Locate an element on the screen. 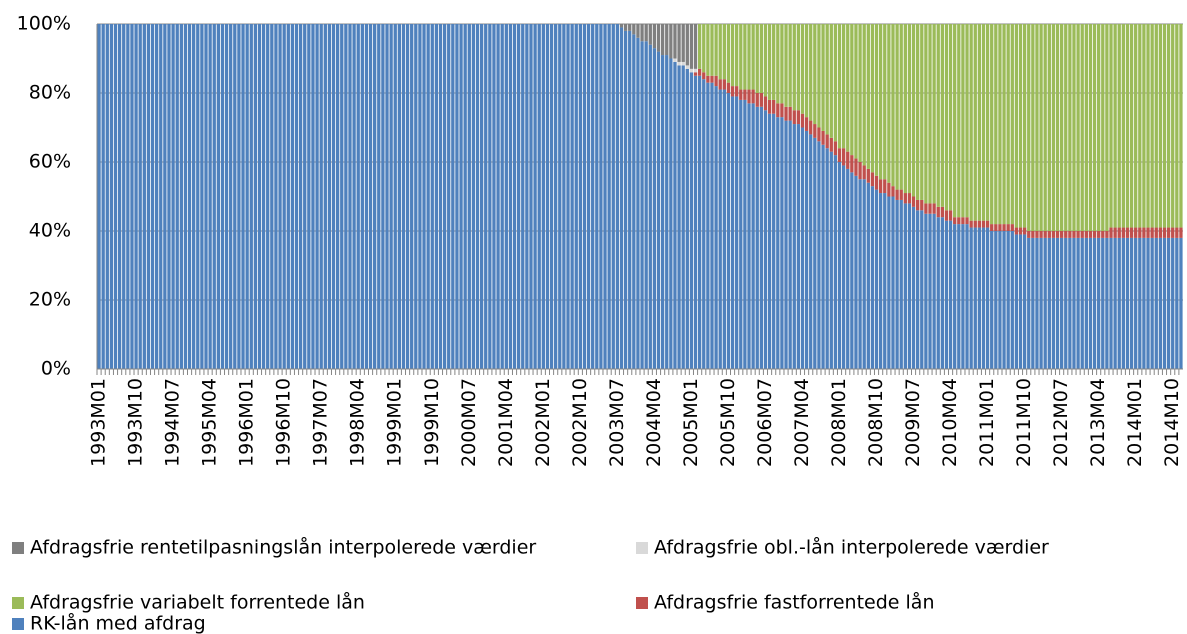 The image size is (1187, 634). y-tick-label: 60% is located at coordinates (50, 162).